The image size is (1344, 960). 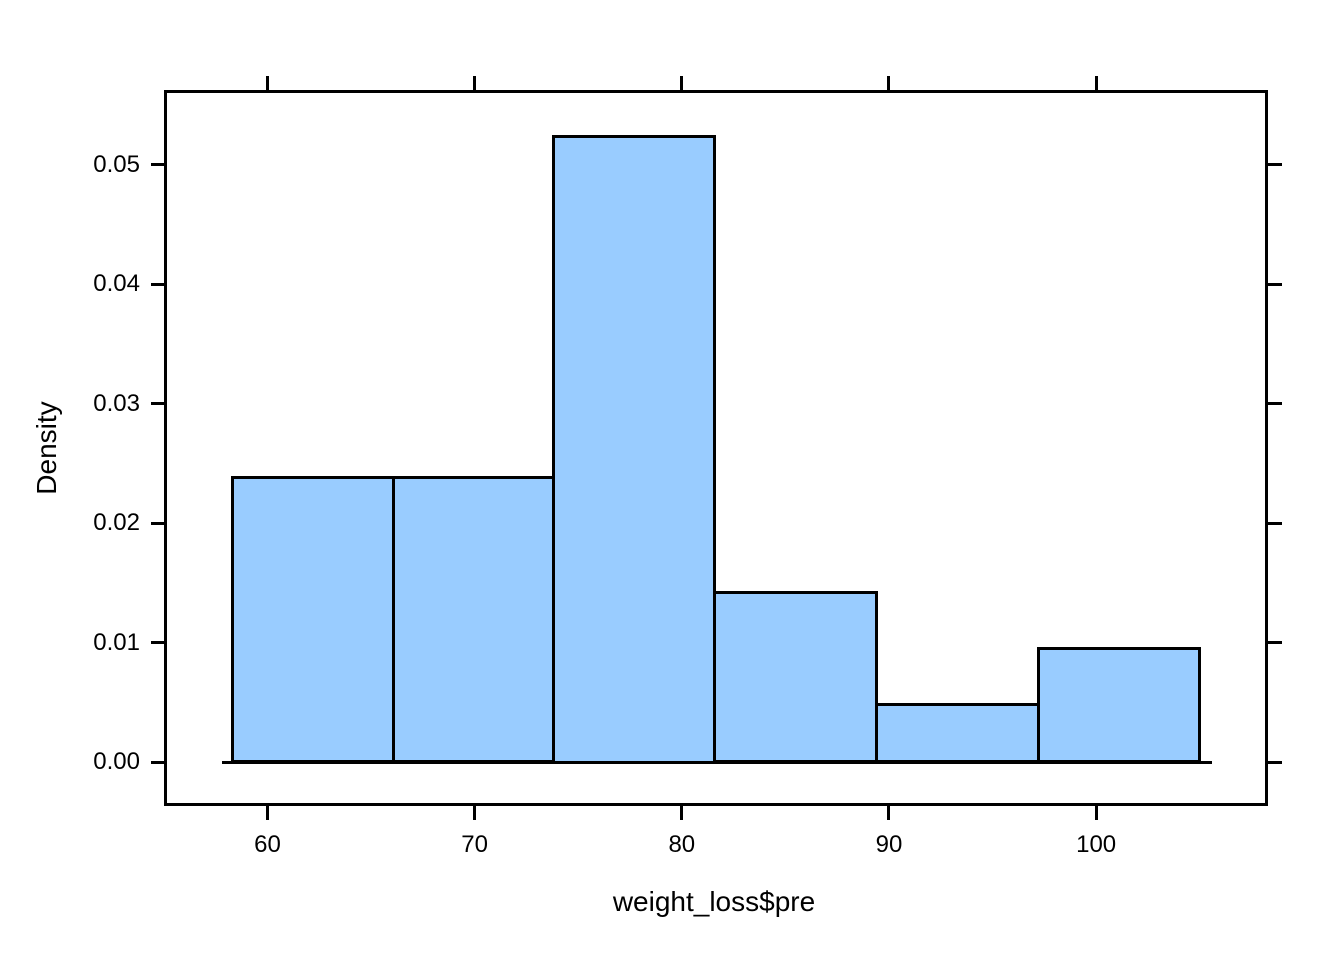 What do you see at coordinates (116, 642) in the screenshot?
I see `y-tick-label: 0.01` at bounding box center [116, 642].